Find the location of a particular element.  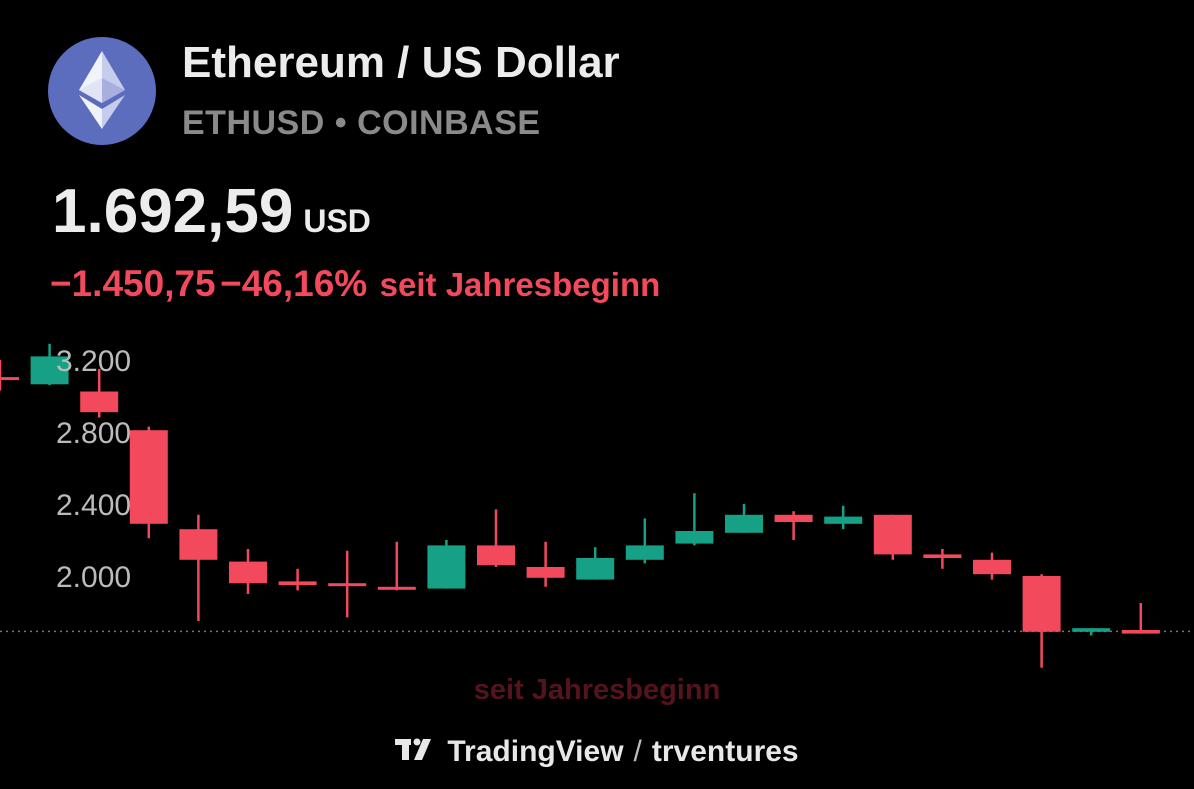

ethereum-logo is located at coordinates (102, 91).